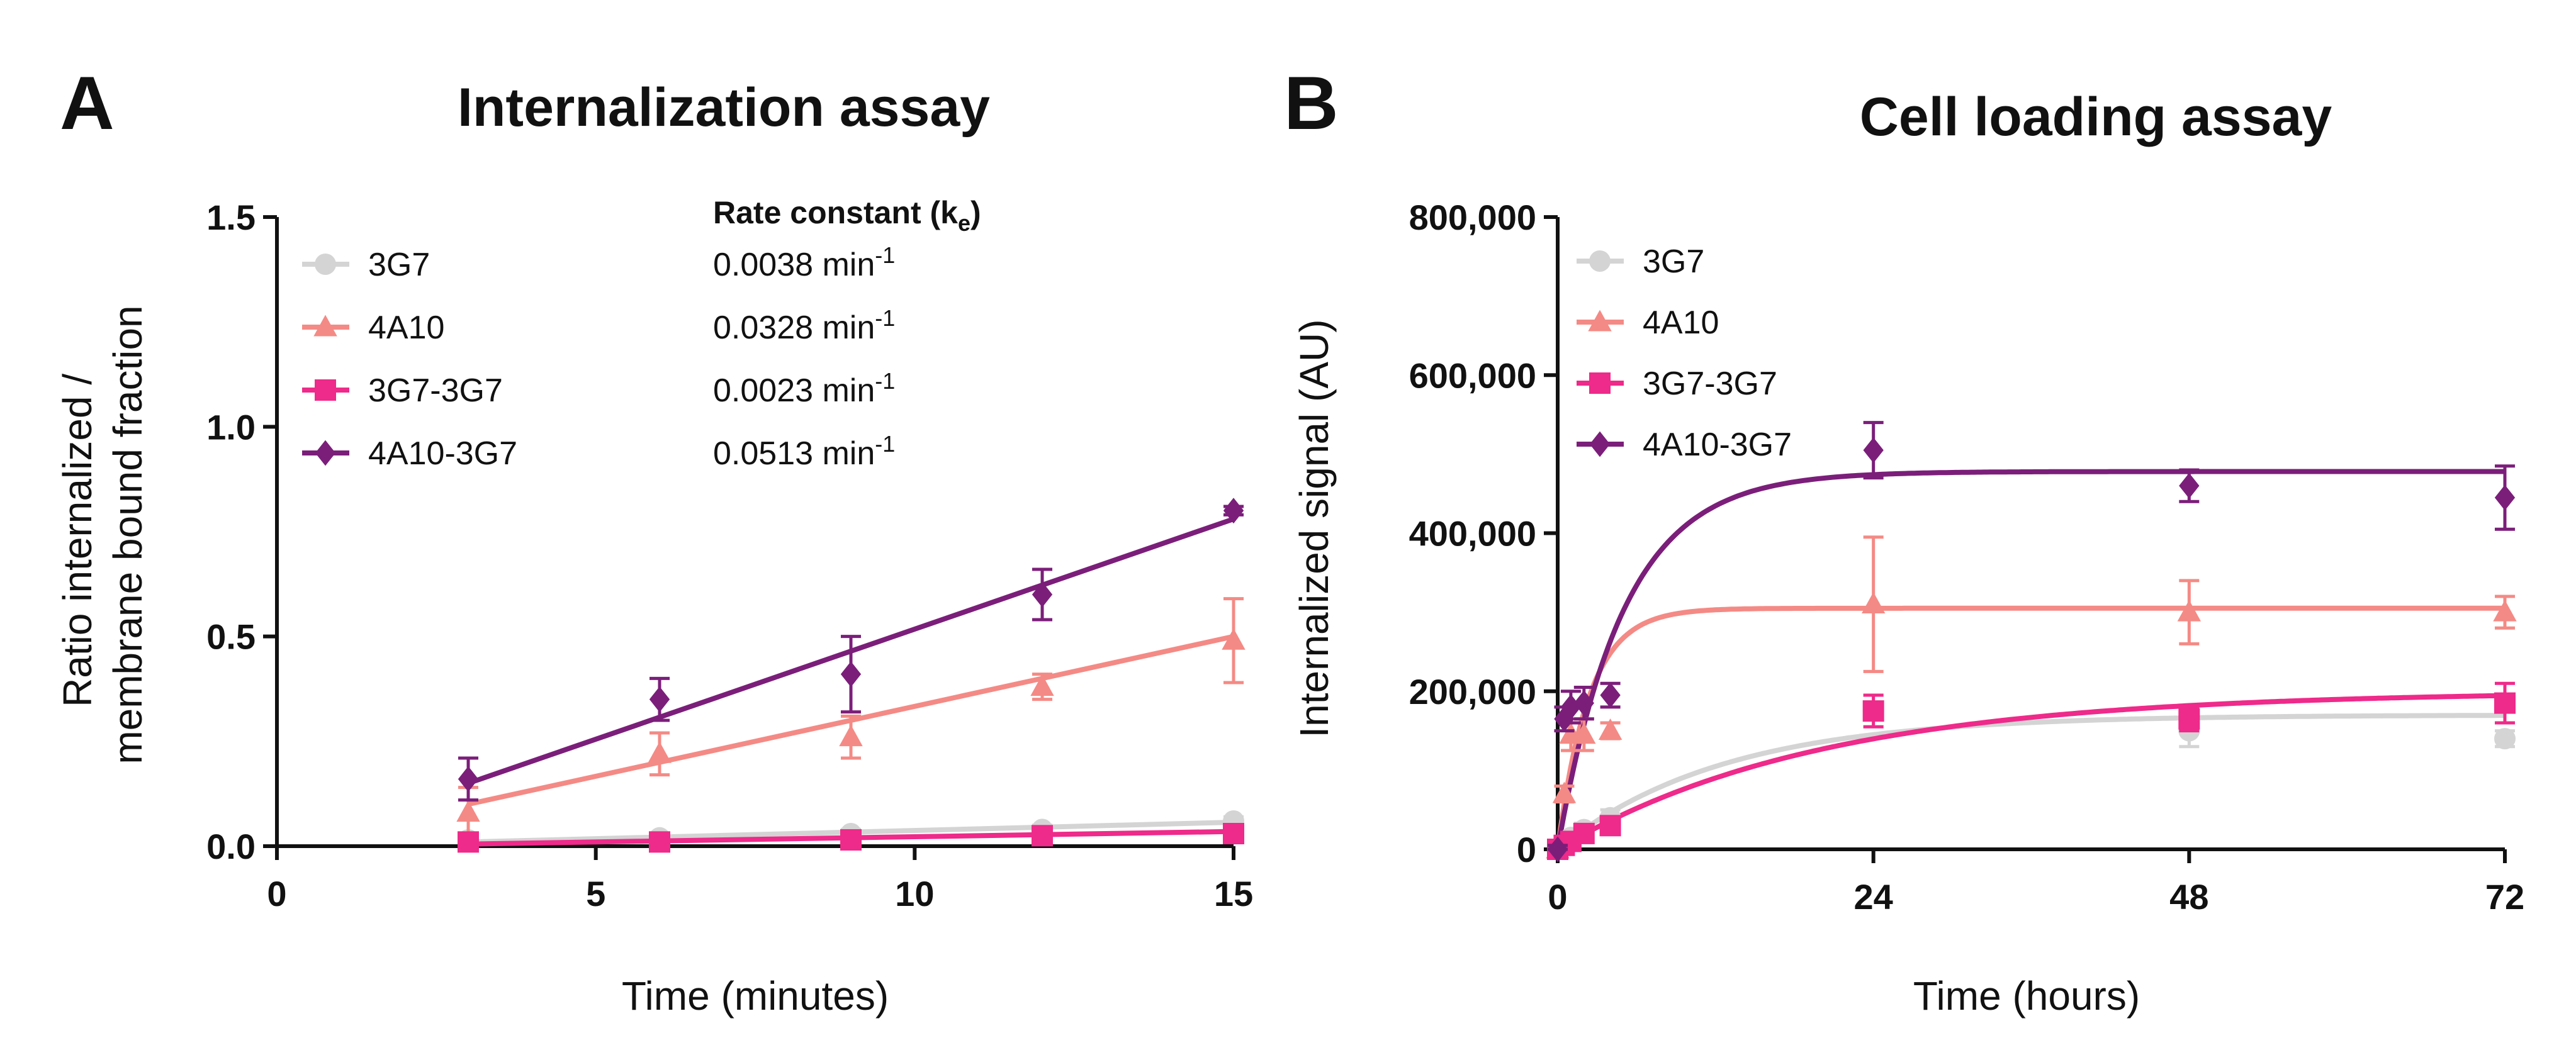  I want to click on panel-b-x-tick-label: 24, so click(1873, 897).